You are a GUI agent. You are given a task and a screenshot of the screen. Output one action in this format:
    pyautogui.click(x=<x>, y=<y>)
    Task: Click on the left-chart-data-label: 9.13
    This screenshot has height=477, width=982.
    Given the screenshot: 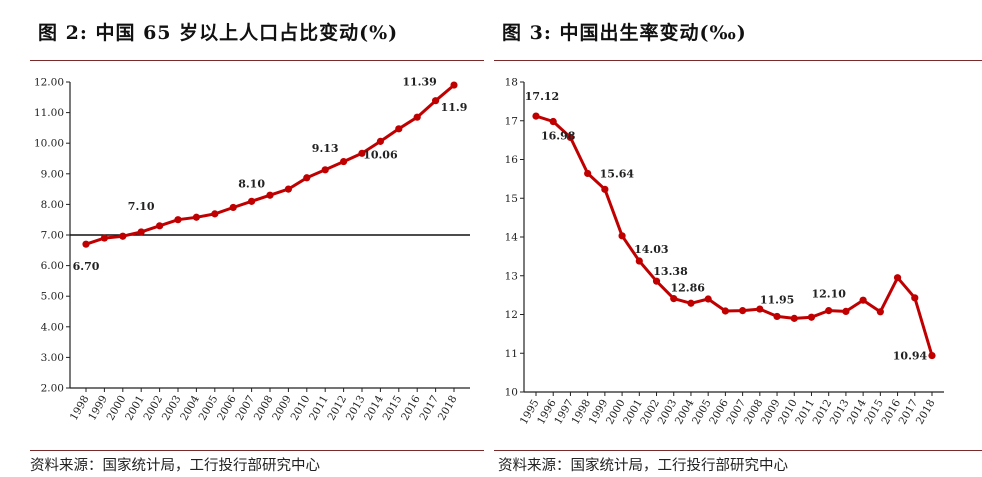 What is the action you would take?
    pyautogui.click(x=325, y=148)
    